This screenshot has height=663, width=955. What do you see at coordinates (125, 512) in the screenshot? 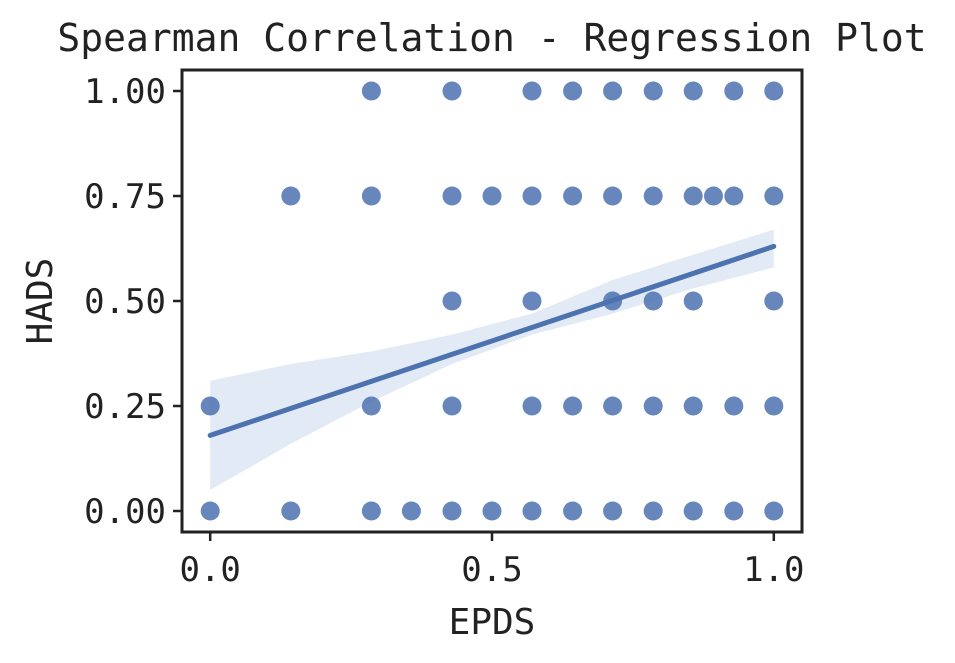
I see `y-tick-label: 0.00` at bounding box center [125, 512].